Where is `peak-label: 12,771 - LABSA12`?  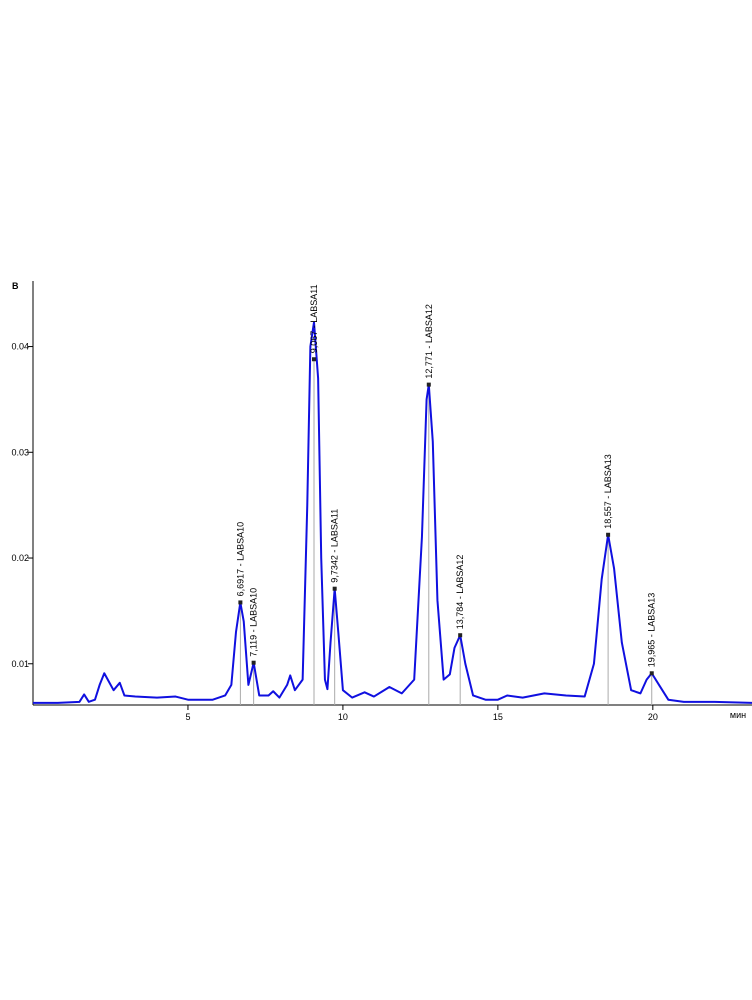 peak-label: 12,771 - LABSA12 is located at coordinates (429, 341).